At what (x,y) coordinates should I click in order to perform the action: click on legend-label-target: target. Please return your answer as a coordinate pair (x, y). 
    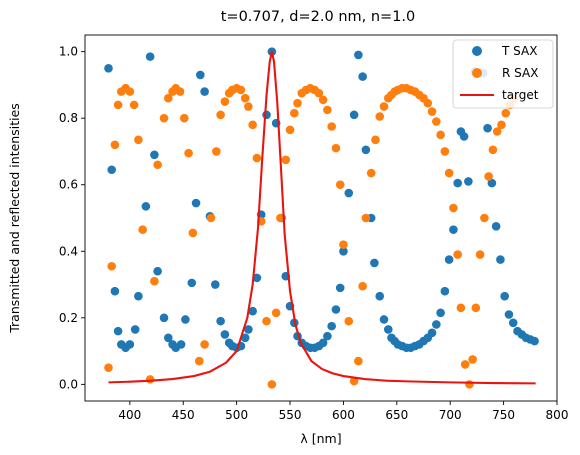
    Looking at the image, I should click on (520, 95).